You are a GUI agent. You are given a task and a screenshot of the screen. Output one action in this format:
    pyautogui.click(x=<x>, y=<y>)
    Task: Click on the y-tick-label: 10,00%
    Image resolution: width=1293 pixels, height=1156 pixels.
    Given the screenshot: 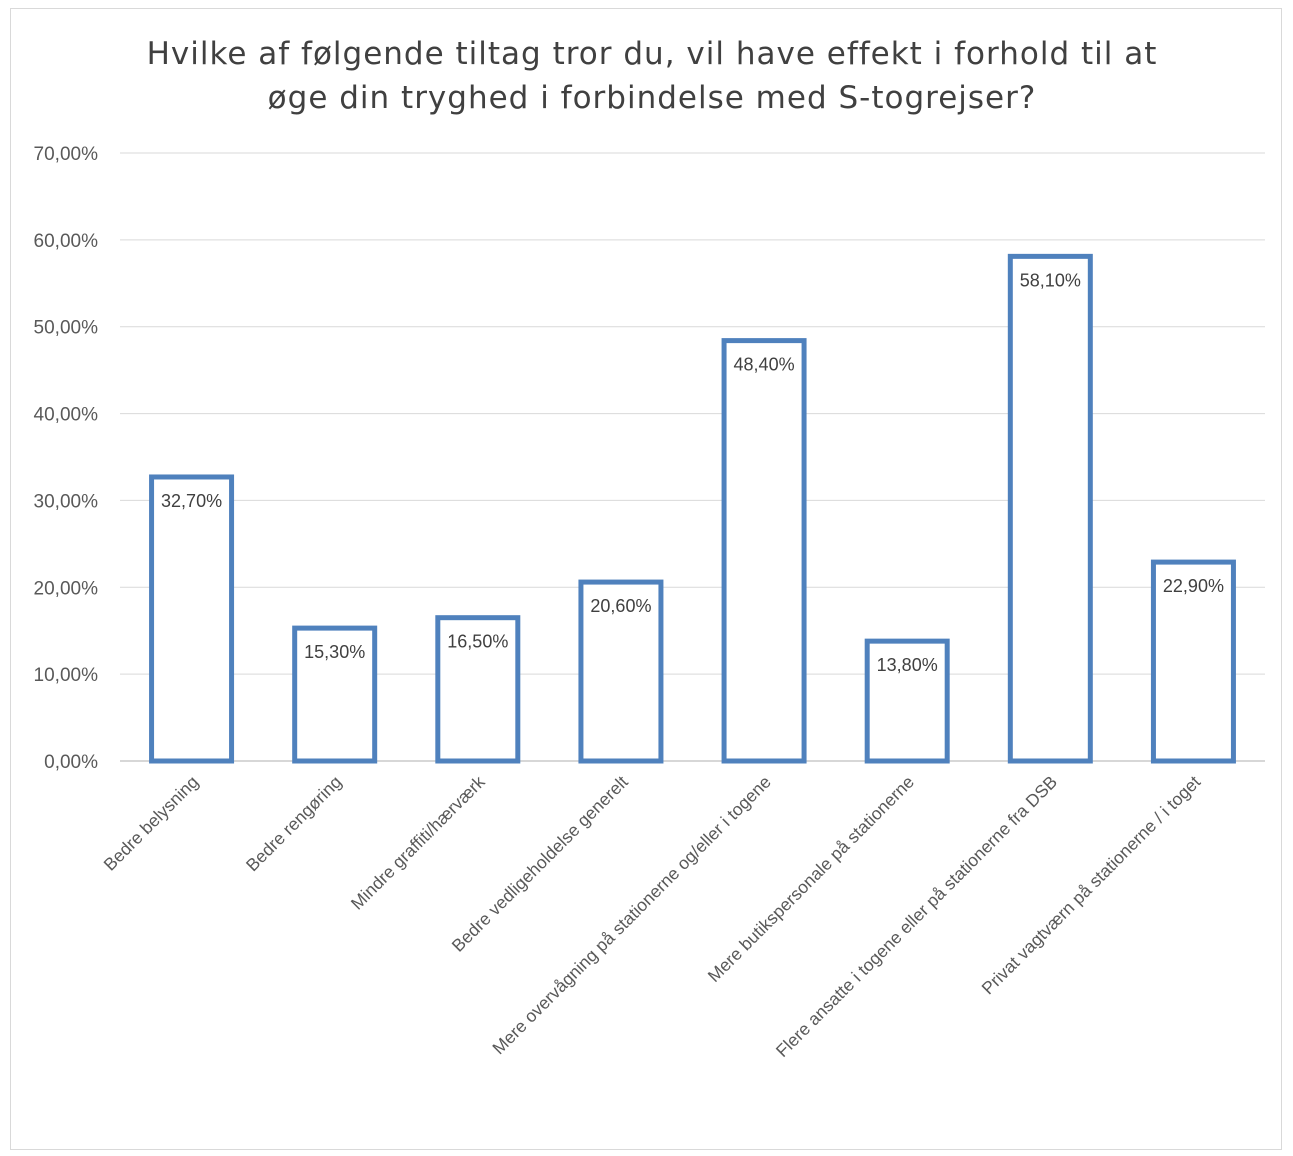 What is the action you would take?
    pyautogui.click(x=66, y=675)
    